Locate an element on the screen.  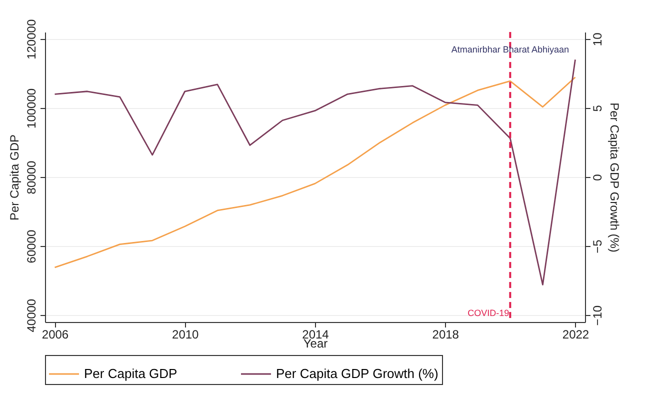
y2-tick-label: −5 is located at coordinates (597, 246).